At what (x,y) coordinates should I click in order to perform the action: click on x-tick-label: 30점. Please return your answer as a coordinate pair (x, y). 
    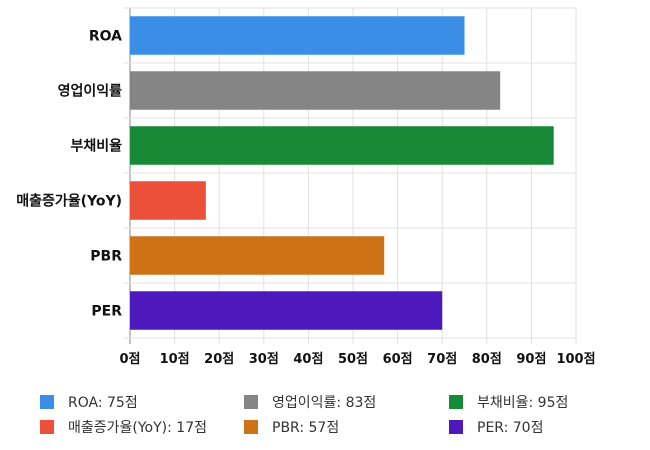
    Looking at the image, I should click on (264, 359).